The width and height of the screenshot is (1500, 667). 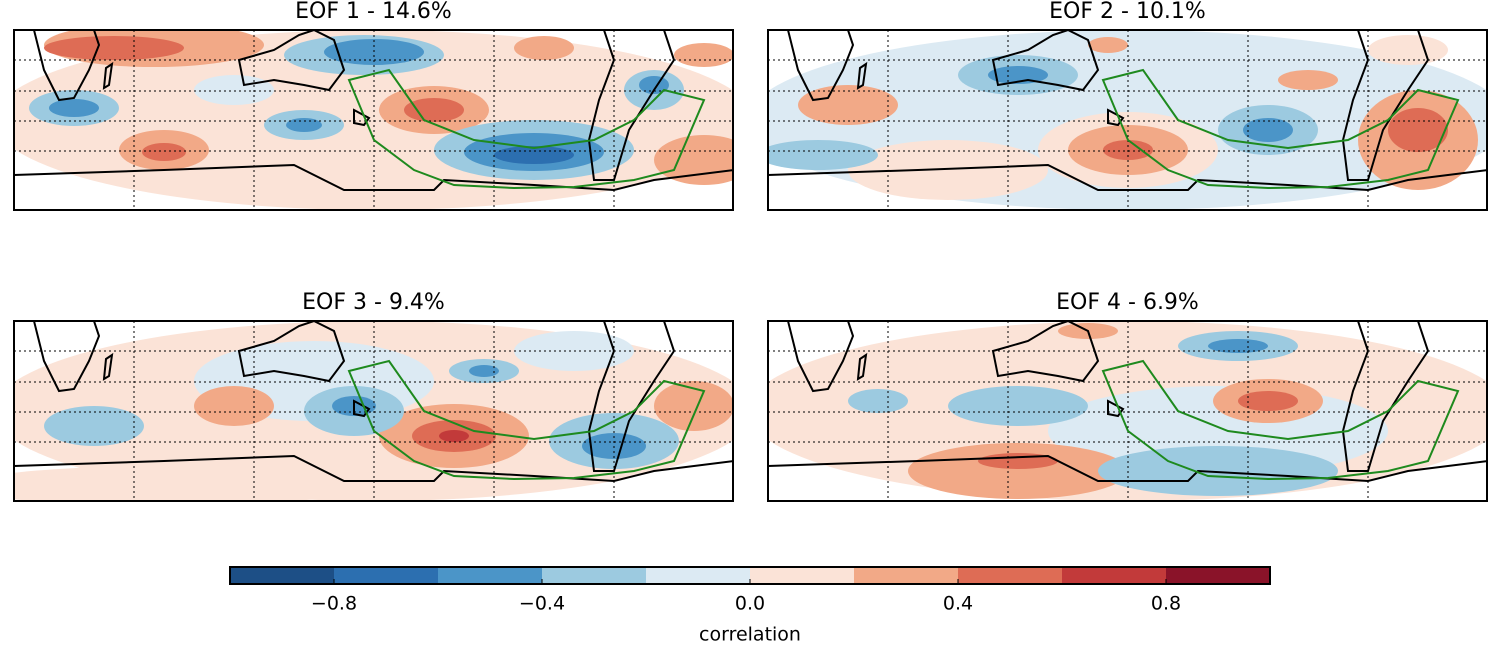 What do you see at coordinates (958, 604) in the screenshot?
I see `colorbar-tick-label: 0.4` at bounding box center [958, 604].